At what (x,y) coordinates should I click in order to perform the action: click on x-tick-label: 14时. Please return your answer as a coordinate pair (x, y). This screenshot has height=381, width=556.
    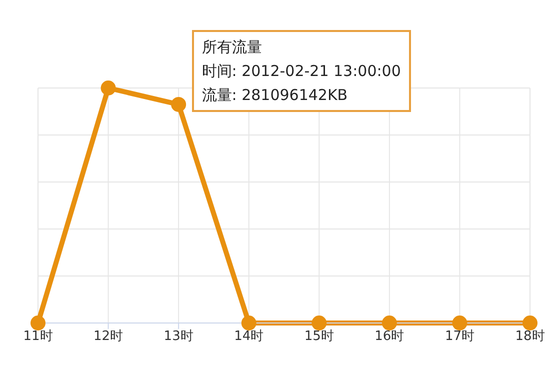
    Looking at the image, I should click on (249, 336).